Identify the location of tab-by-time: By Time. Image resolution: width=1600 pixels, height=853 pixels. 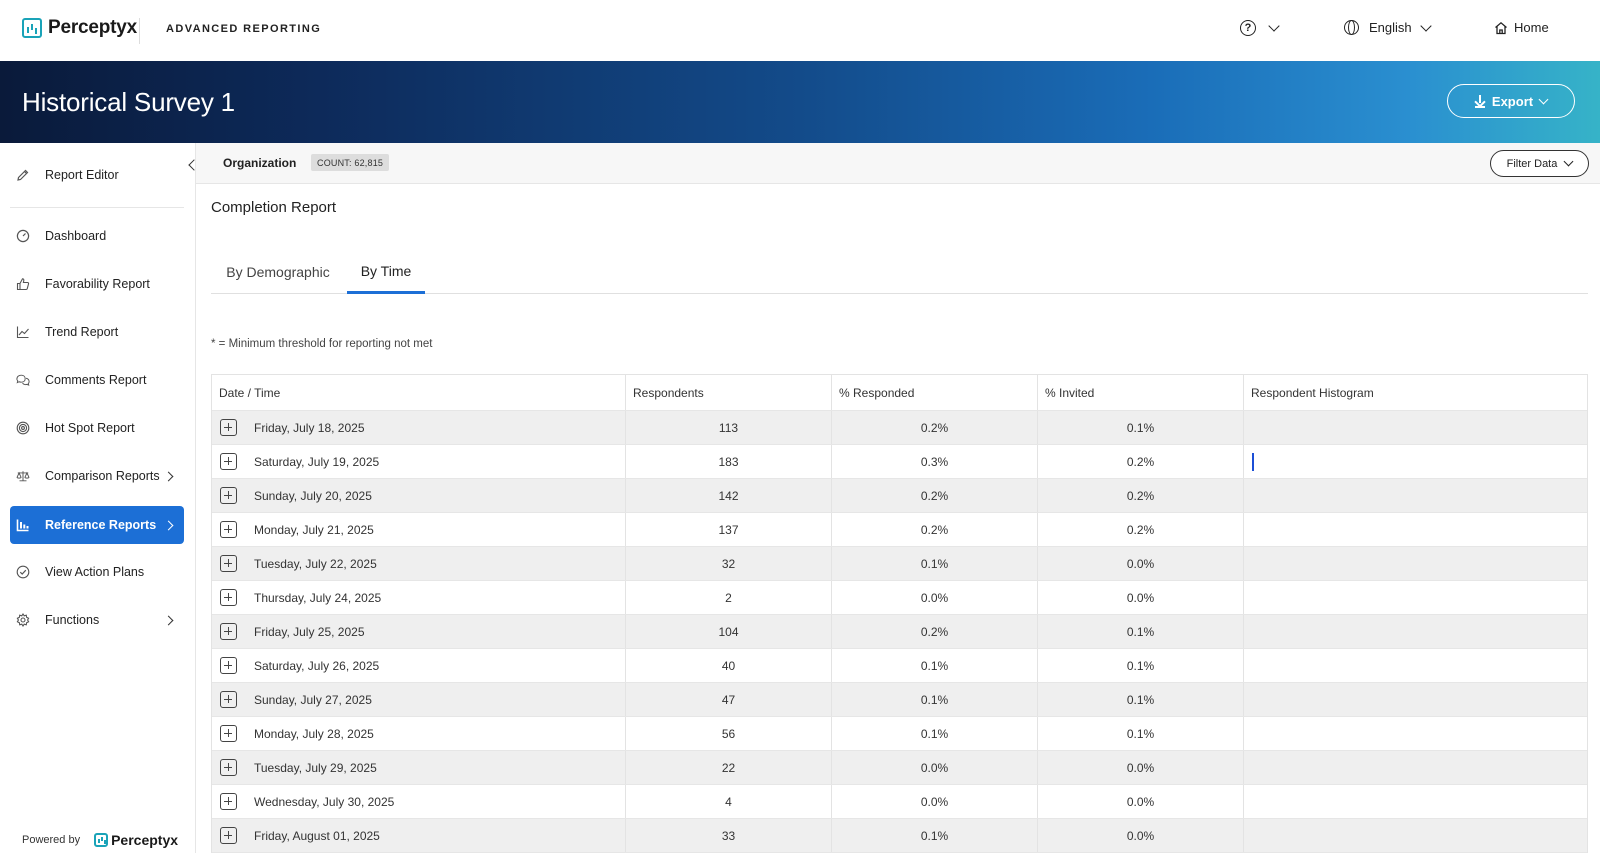
(386, 272).